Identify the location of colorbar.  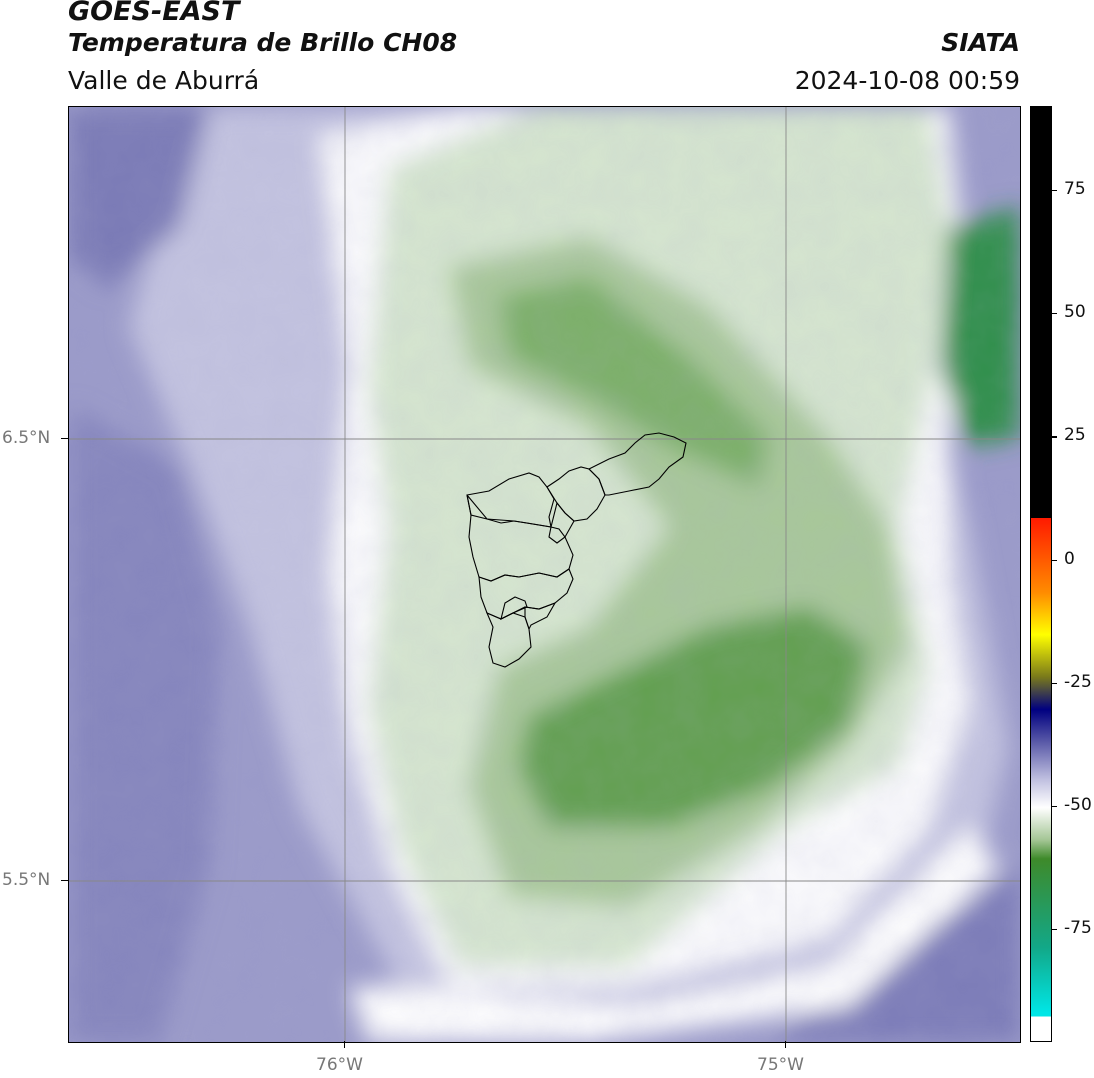
(1041, 574).